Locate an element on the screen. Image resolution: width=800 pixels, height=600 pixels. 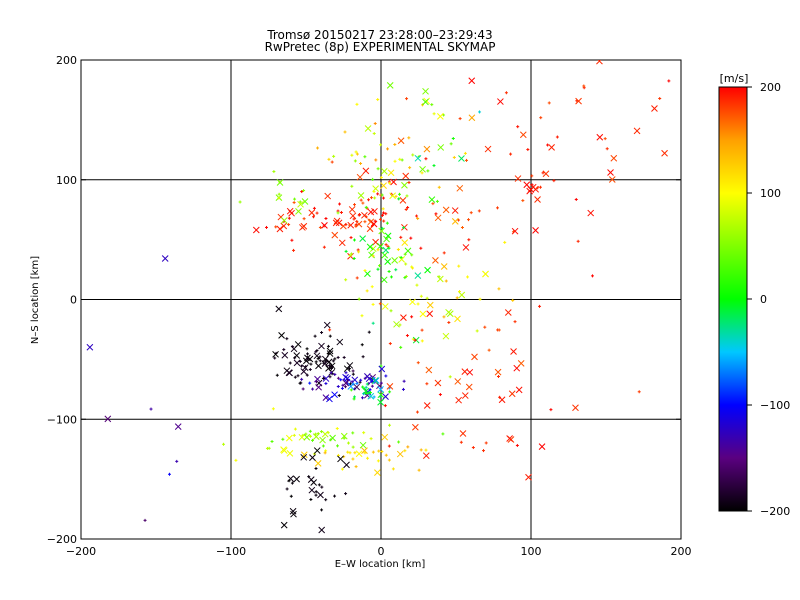
colorbar-tick-label: −200 is located at coordinates (775, 511).